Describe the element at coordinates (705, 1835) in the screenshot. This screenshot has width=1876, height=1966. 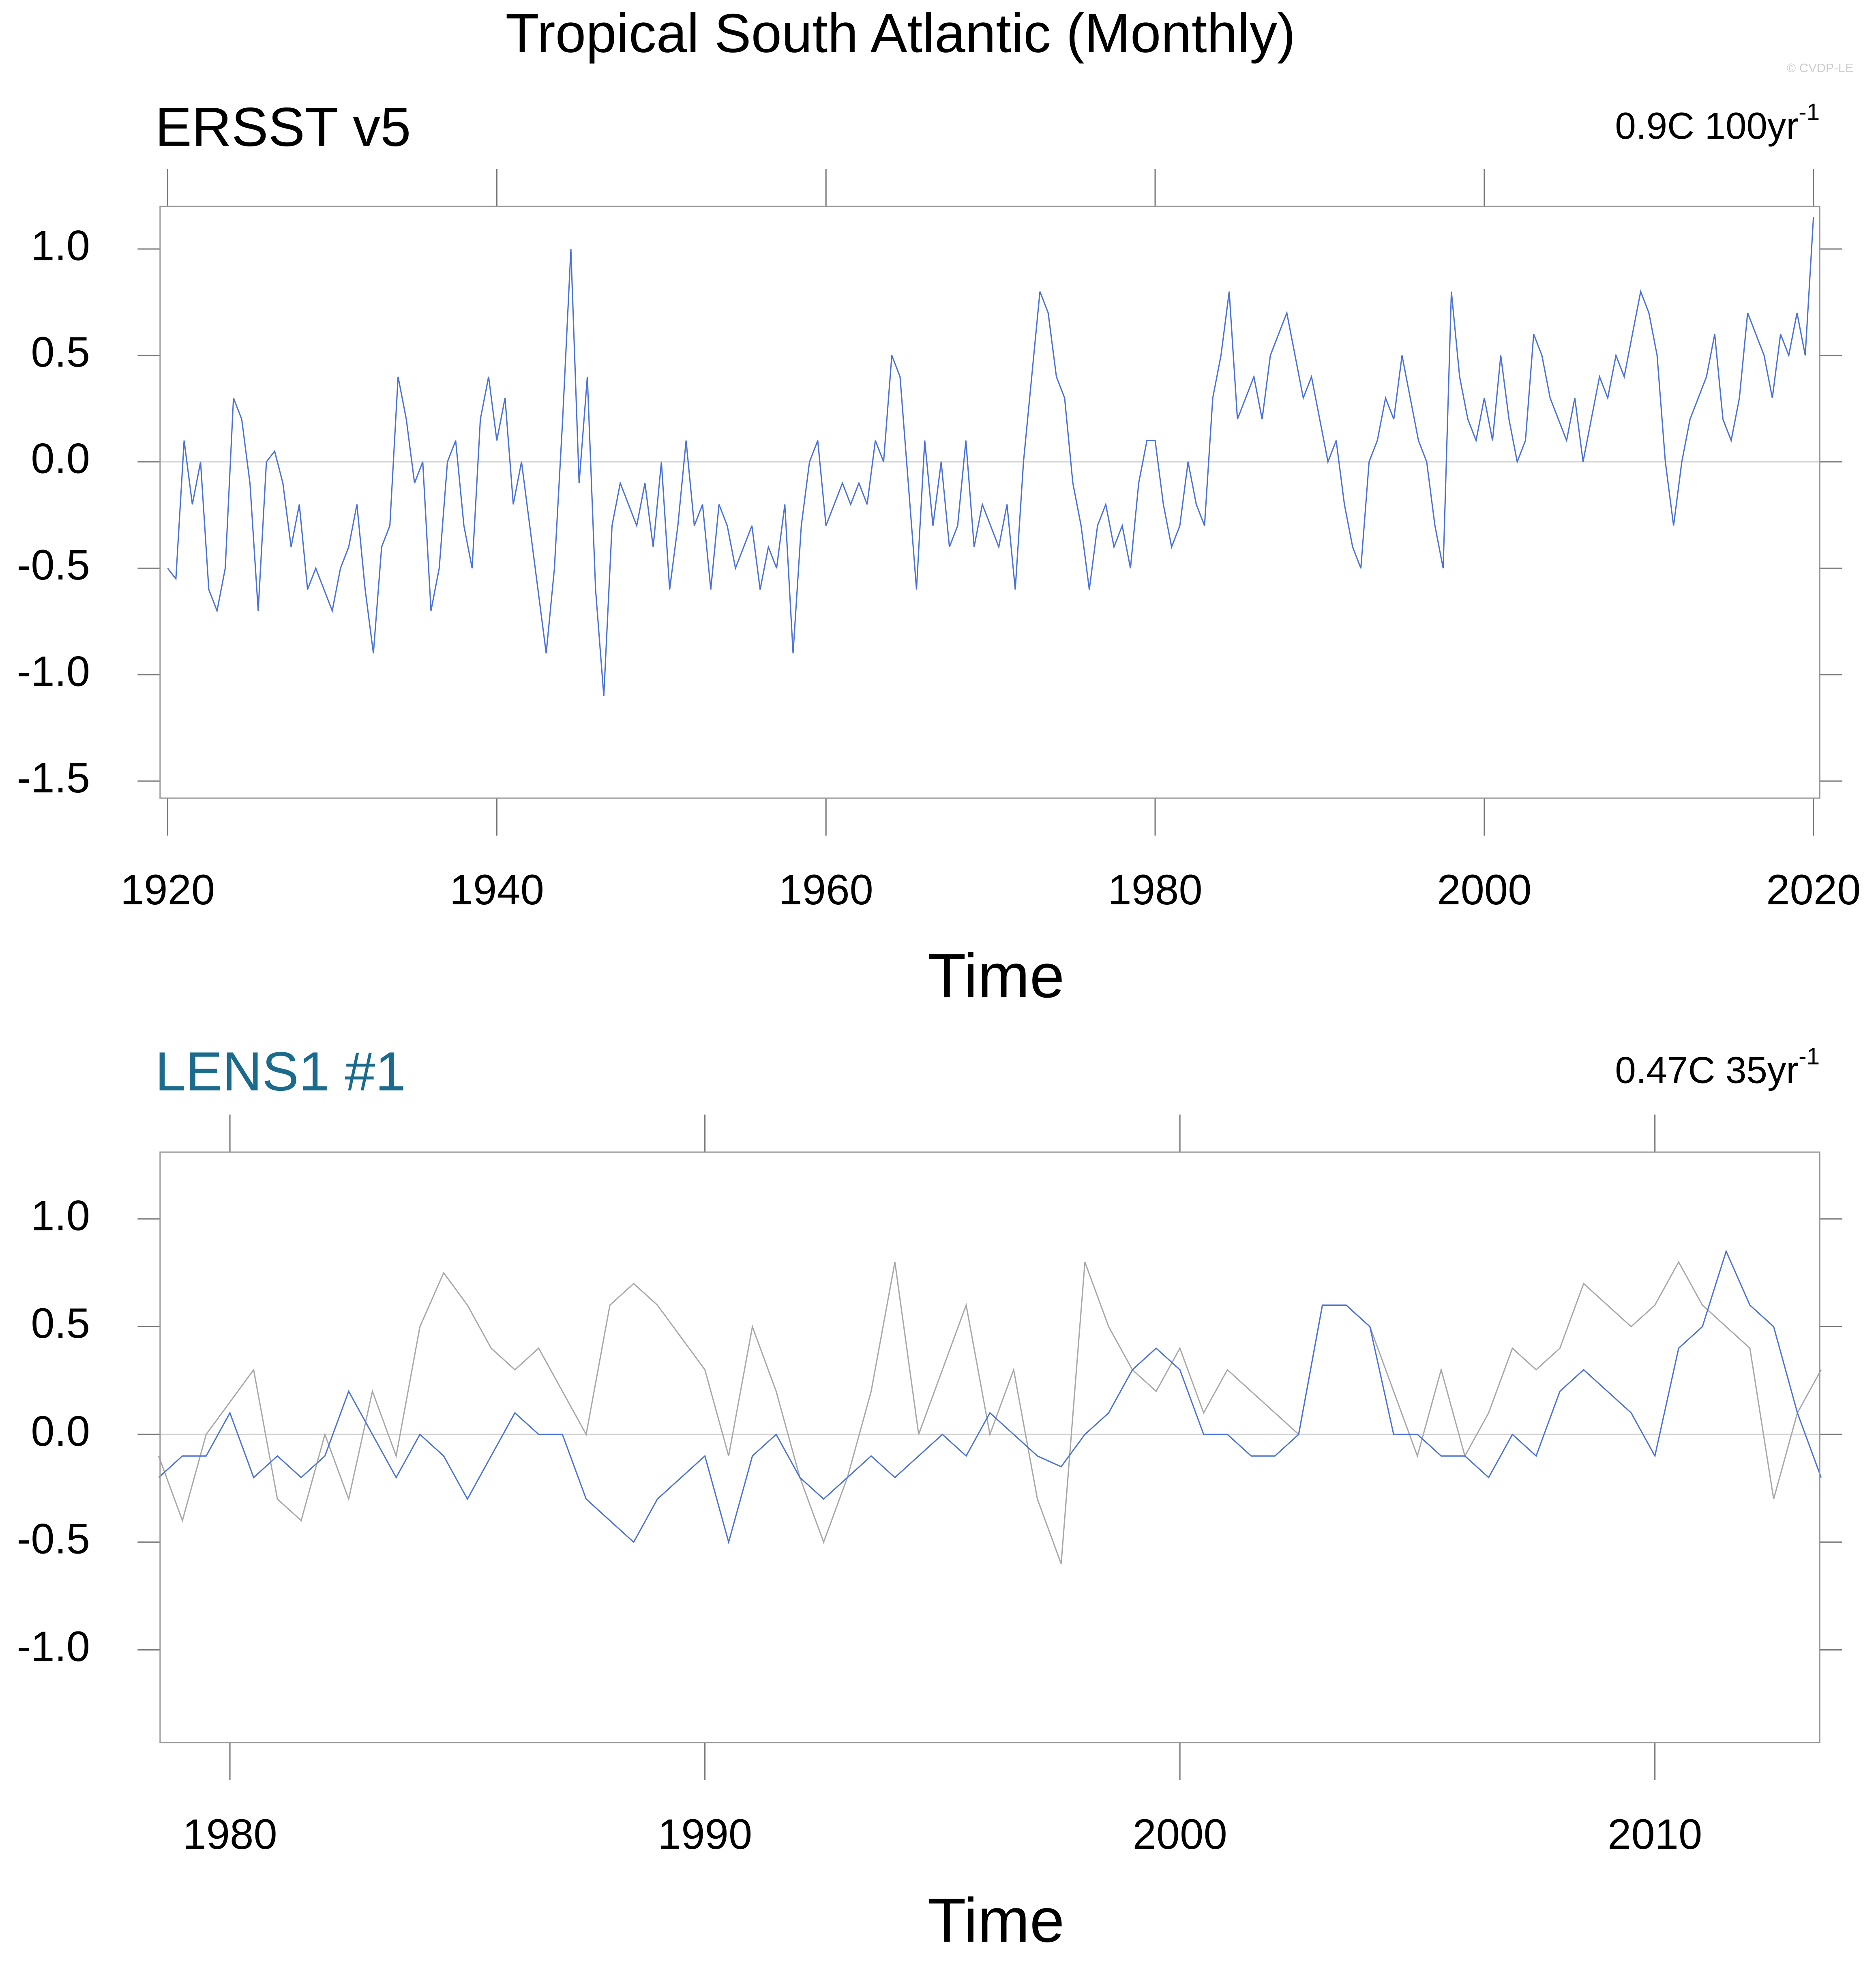
I see `x-tick-label: 1990` at that location.